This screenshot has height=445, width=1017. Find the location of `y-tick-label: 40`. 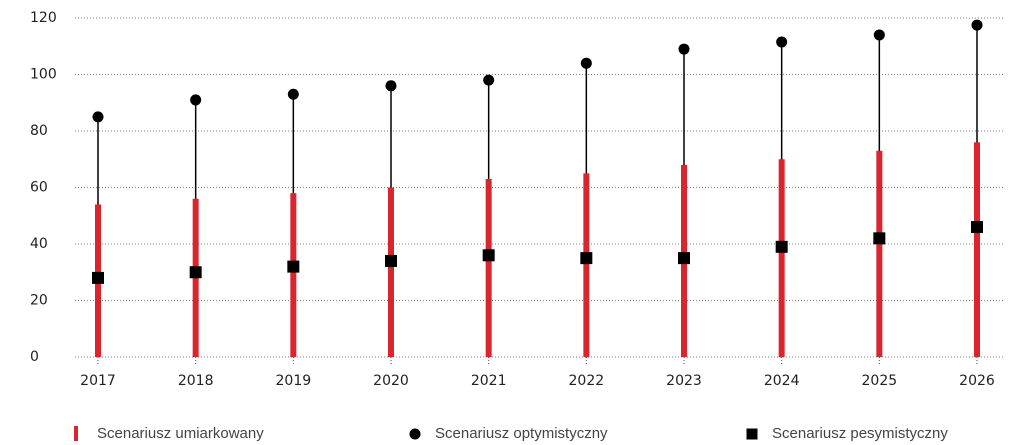

y-tick-label: 40 is located at coordinates (39, 244).